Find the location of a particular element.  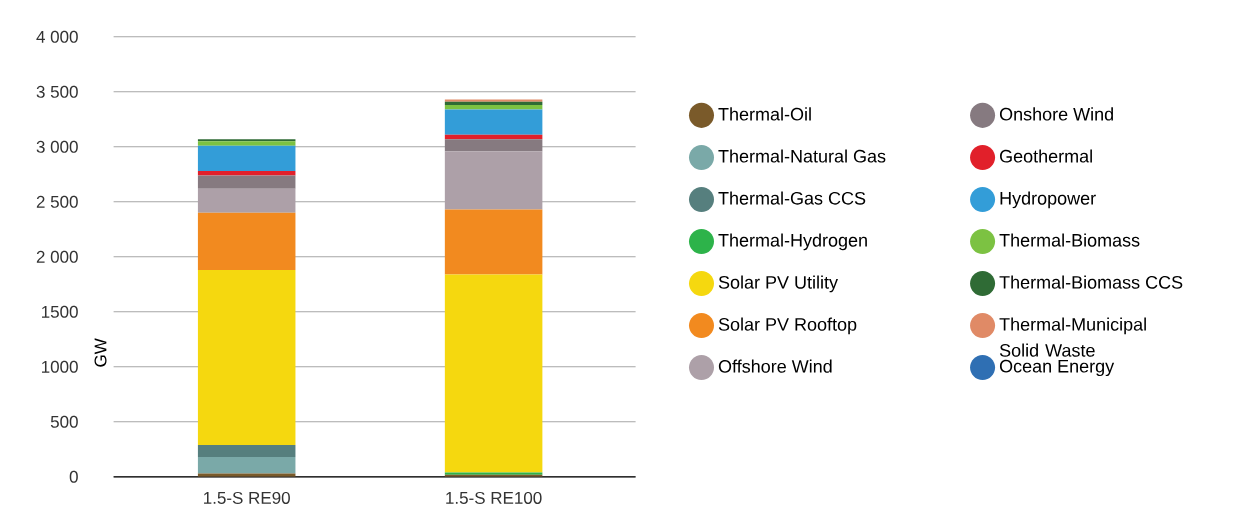

legend-label: Thermal-Gas CCS is located at coordinates (792, 198).